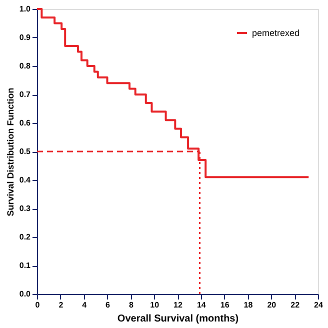 Image resolution: width=328 pixels, height=328 pixels. I want to click on x-tick-label: 0, so click(37, 305).